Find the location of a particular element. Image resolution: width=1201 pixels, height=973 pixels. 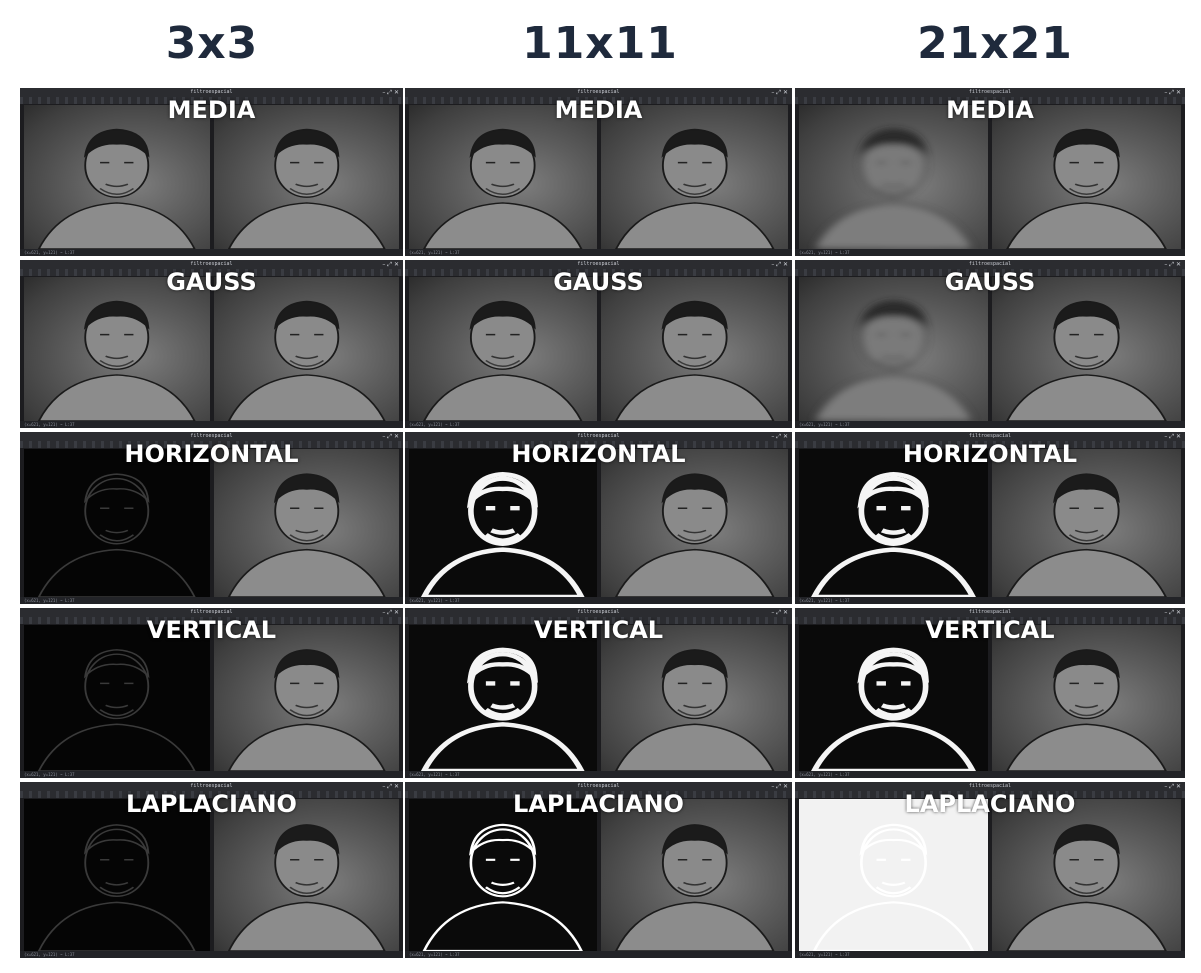

filter-label: LAPLACIANO is located at coordinates (211, 804).